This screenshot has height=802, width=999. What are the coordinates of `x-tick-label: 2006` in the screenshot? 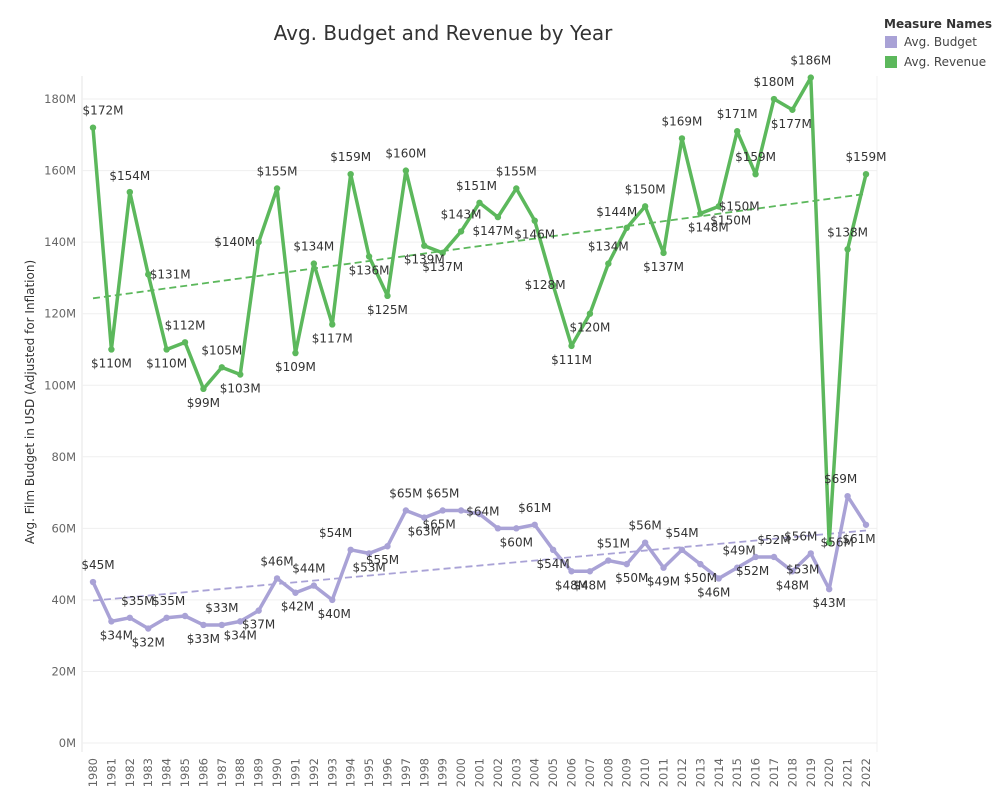 It's located at (572, 772).